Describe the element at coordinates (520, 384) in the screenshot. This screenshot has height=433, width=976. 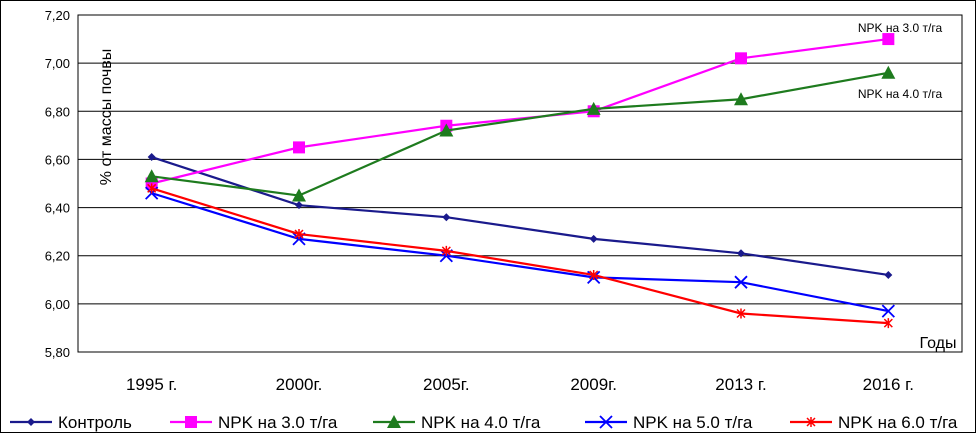
I see `x-axis-tick-labels: 1995 г. 2000г. 2005г. 2009г. 2013 г. 2016 г.` at that location.